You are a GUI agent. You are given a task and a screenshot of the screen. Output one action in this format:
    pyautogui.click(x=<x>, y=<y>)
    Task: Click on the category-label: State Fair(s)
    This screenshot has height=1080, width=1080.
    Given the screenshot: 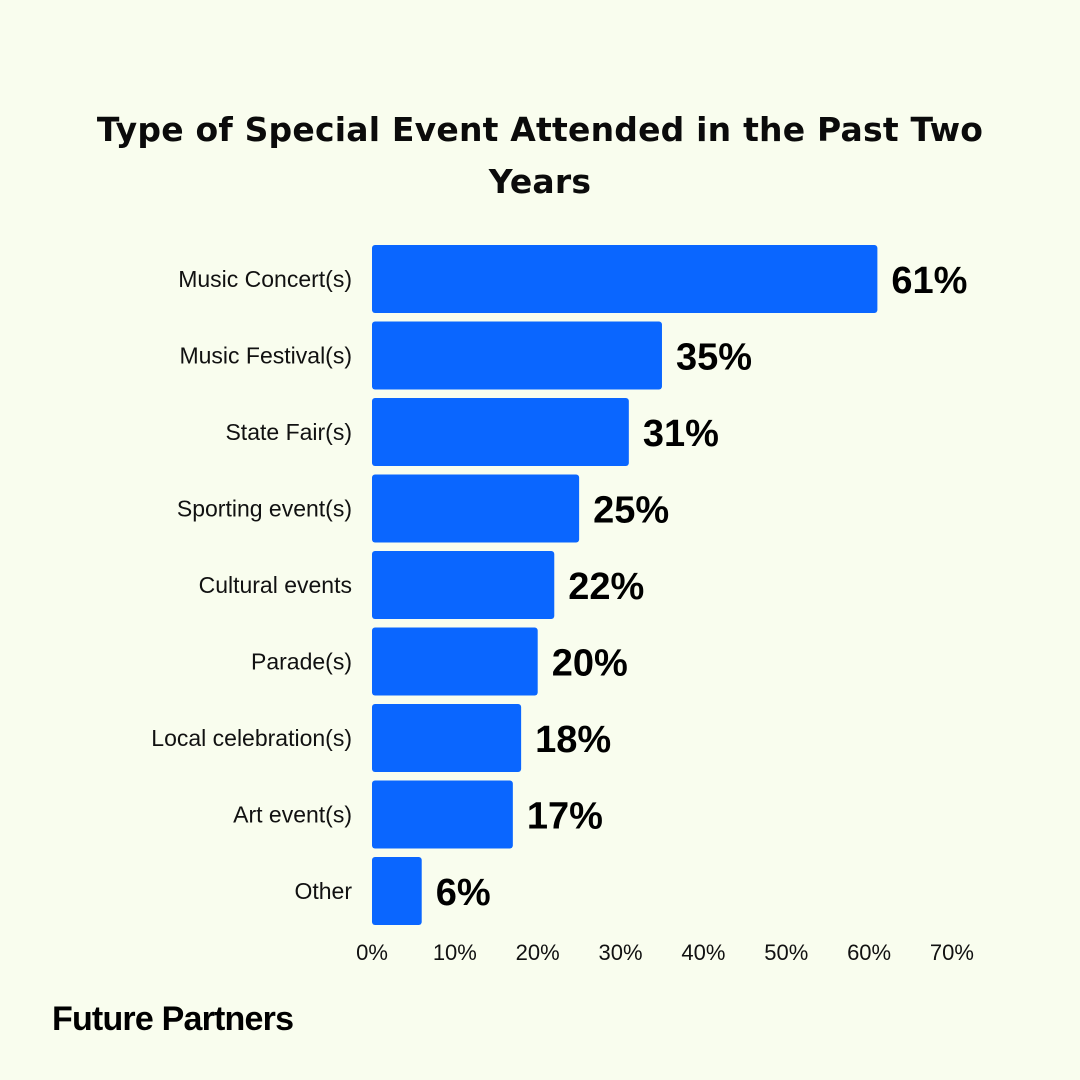 What is the action you would take?
    pyautogui.click(x=288, y=432)
    